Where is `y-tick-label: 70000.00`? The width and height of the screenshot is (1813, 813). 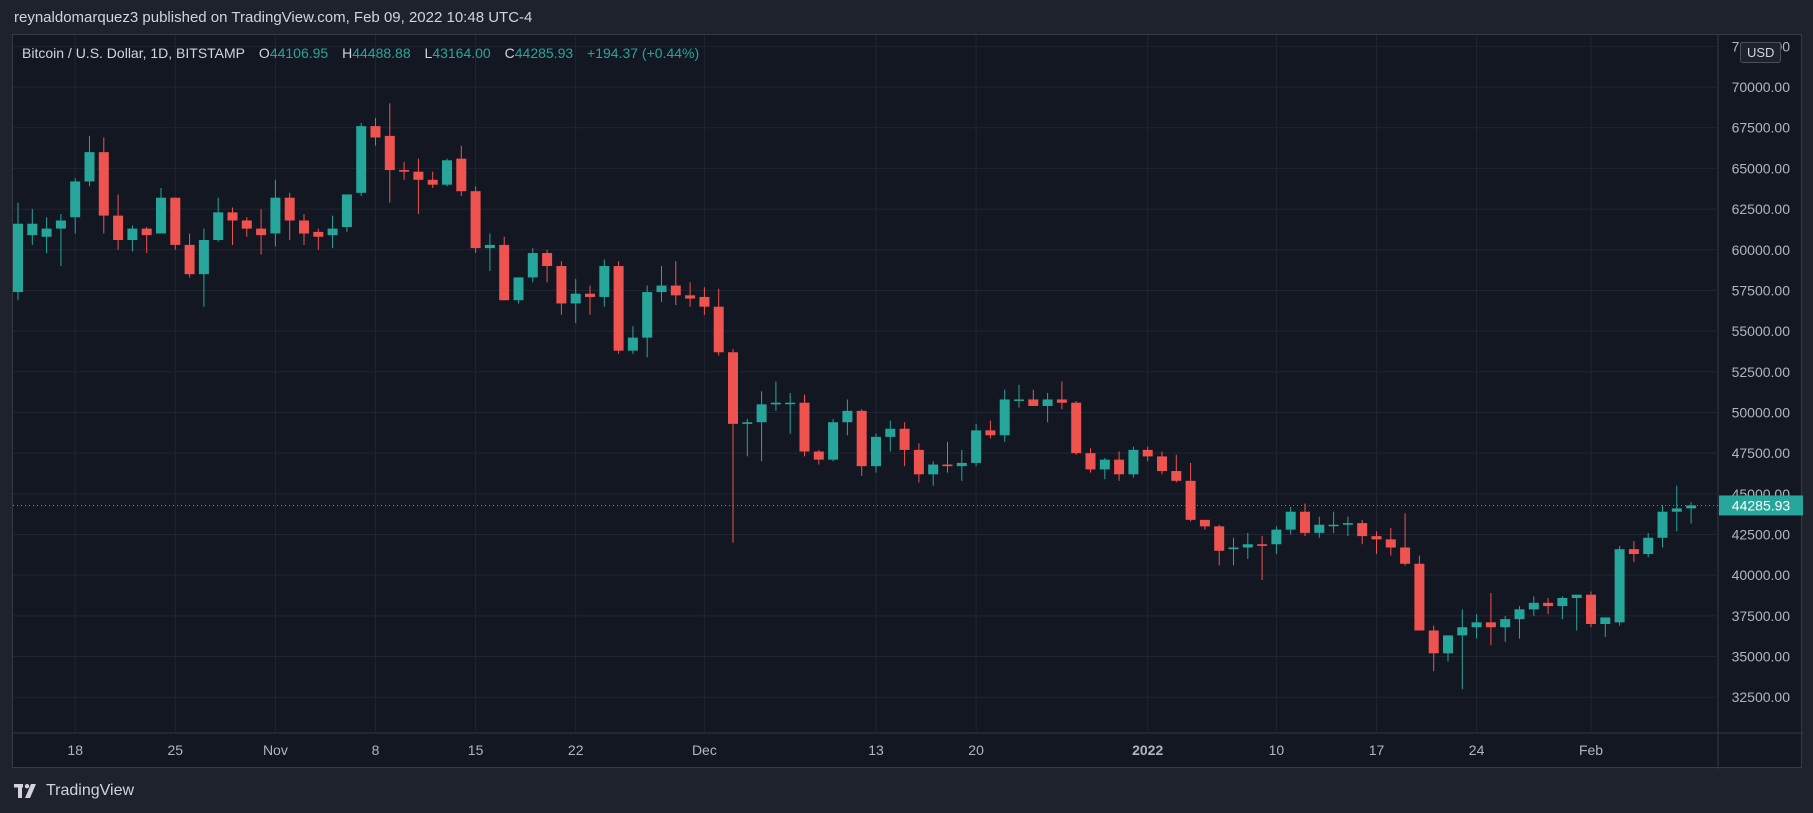
y-tick-label: 70000.00 is located at coordinates (1761, 87).